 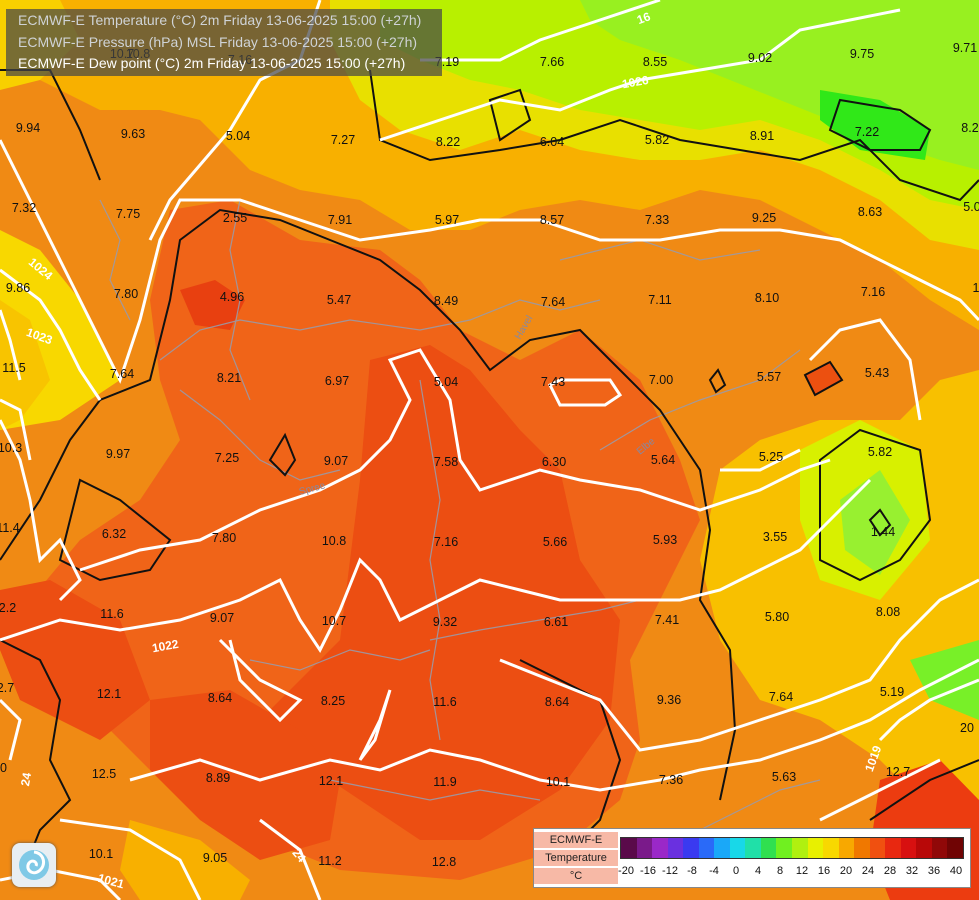 I want to click on legend-tick-label: -4, so click(x=714, y=871).